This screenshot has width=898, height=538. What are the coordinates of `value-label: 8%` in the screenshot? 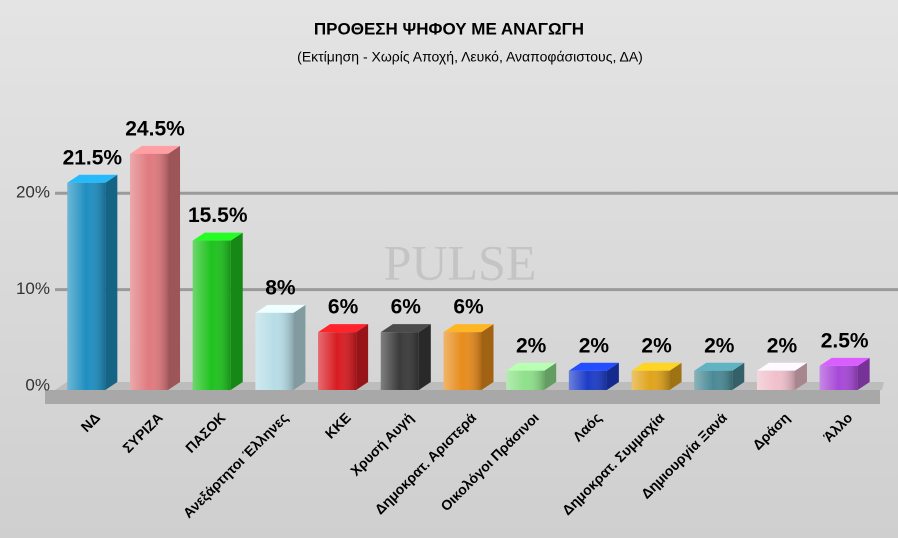 It's located at (280, 287).